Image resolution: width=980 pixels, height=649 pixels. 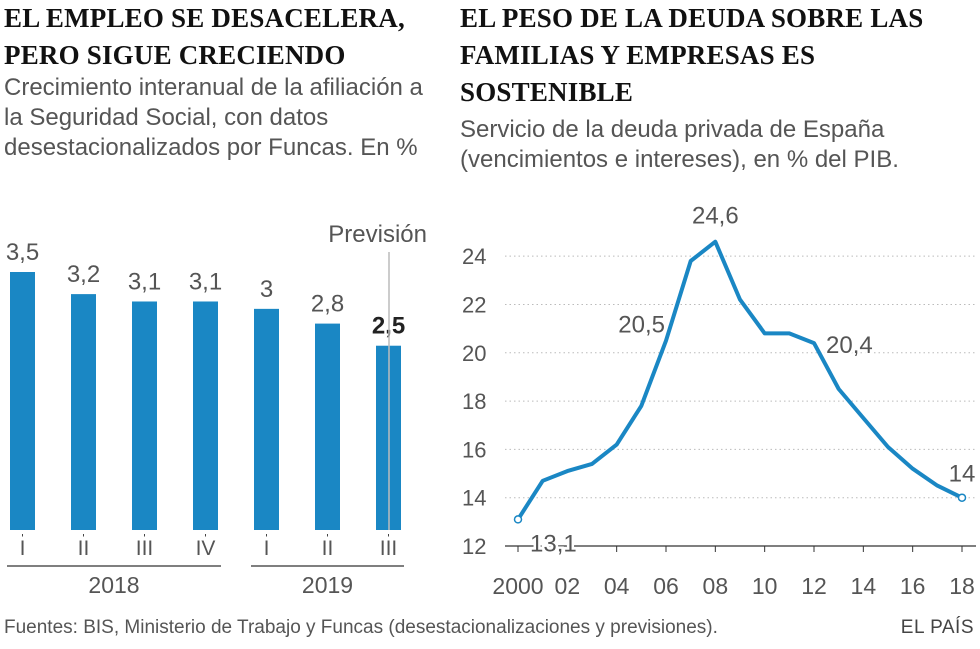 I want to click on y-tick-label: 22, so click(x=474, y=304).